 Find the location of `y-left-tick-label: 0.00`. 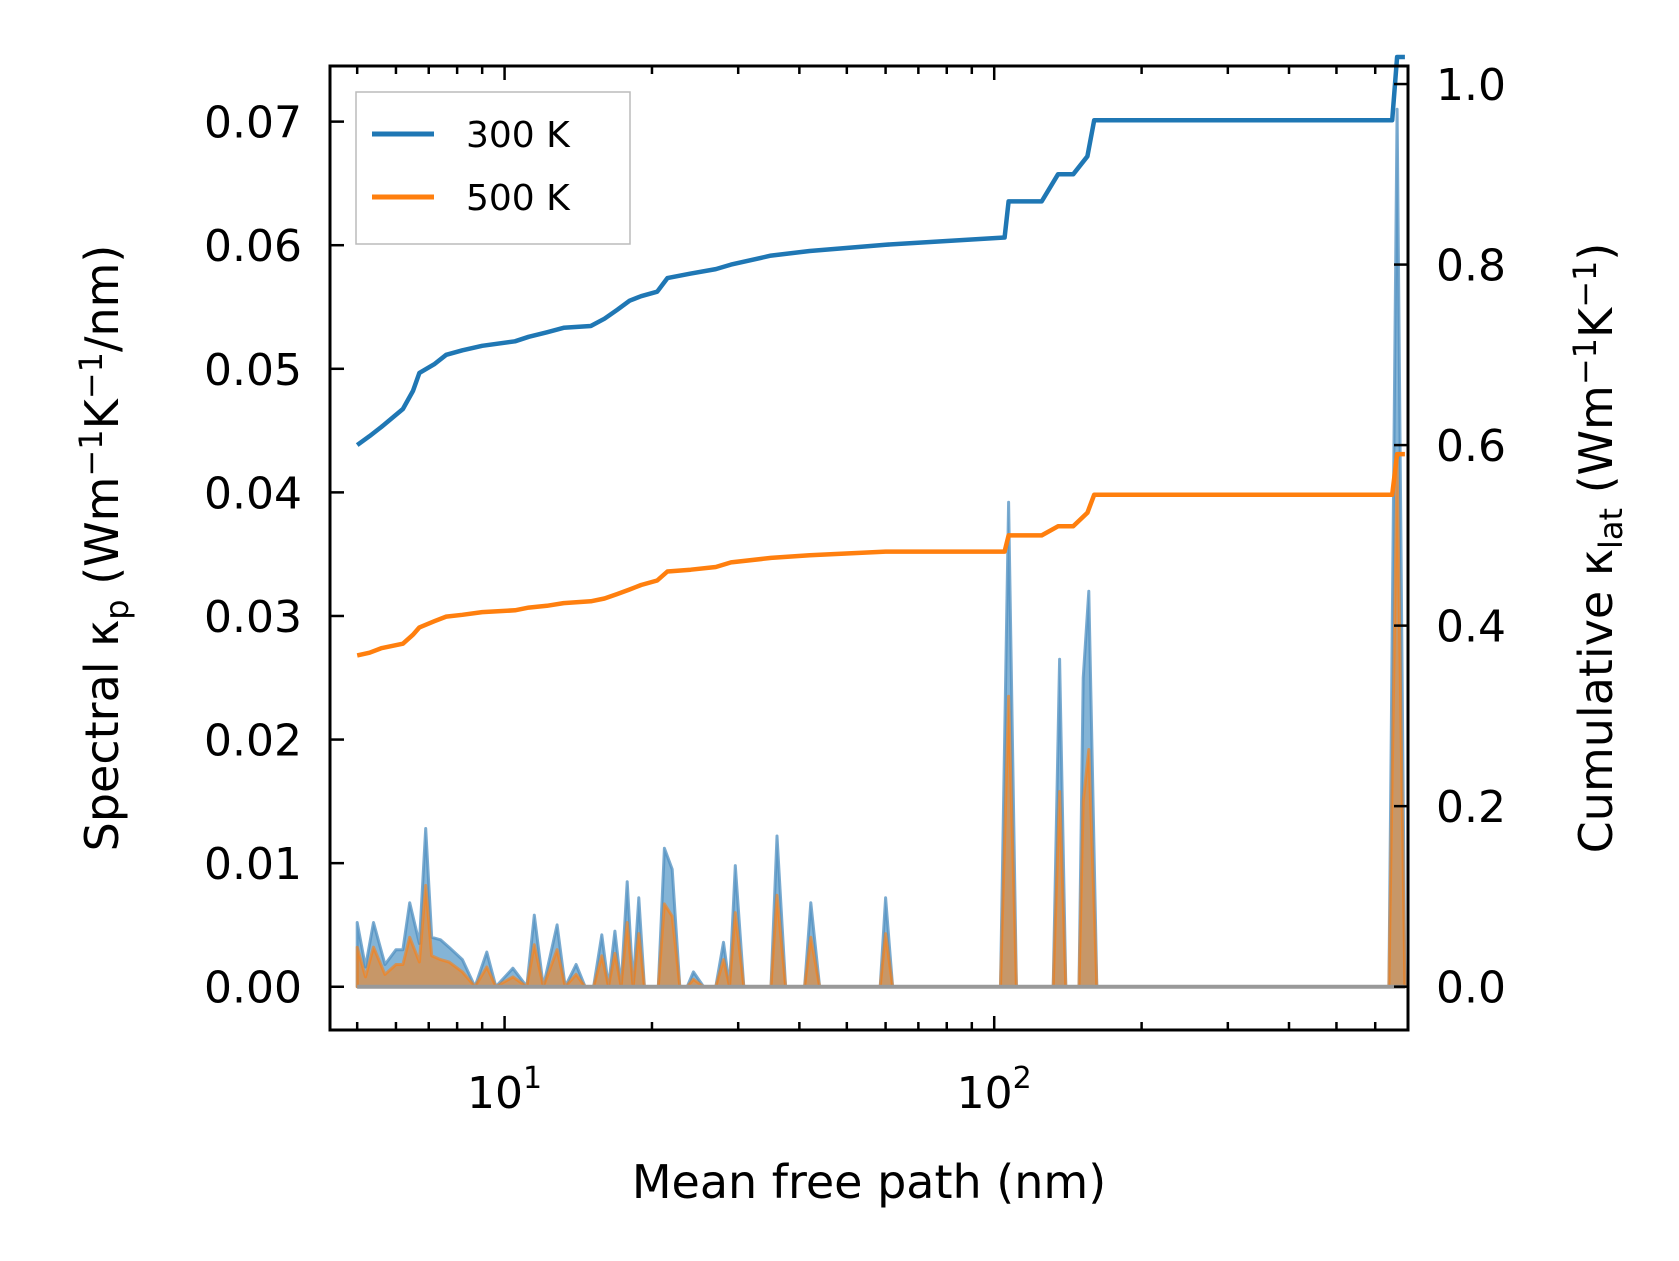

y-left-tick-label: 0.00 is located at coordinates (253, 988).